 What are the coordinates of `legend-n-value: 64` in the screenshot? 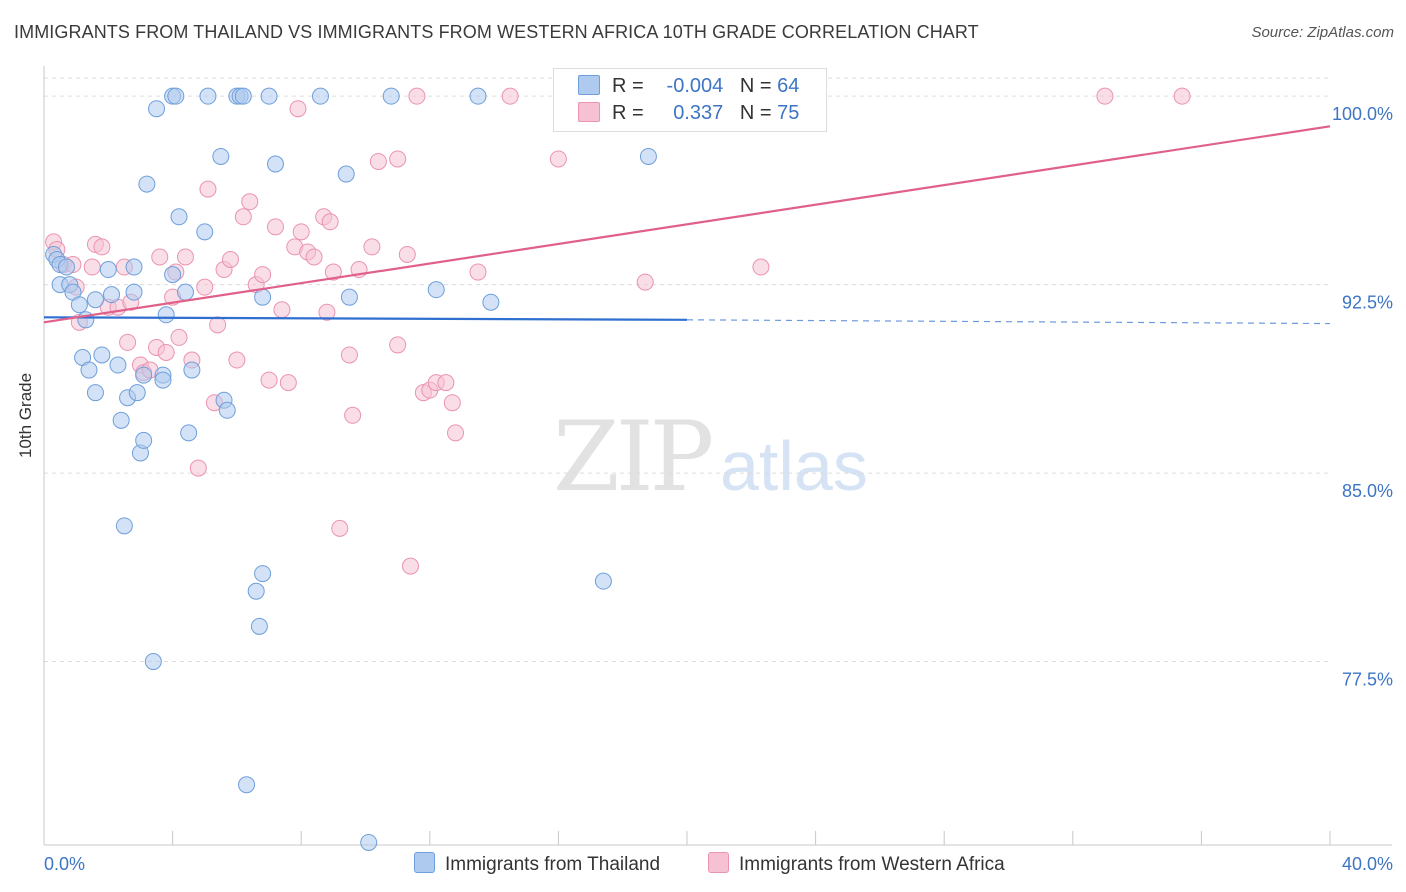 It's located at (788, 86).